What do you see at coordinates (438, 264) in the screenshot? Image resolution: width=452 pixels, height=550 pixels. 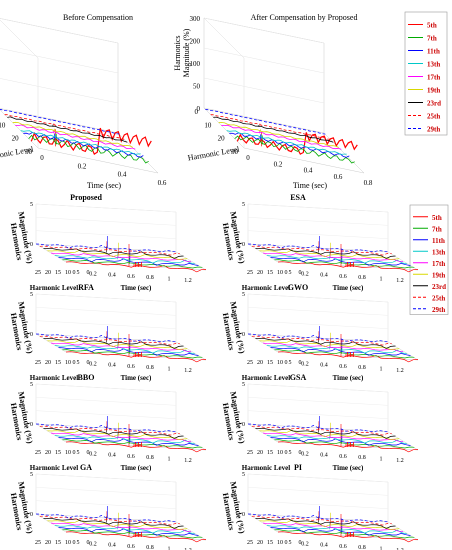 I see `legend-label: 17th` at bounding box center [438, 264].